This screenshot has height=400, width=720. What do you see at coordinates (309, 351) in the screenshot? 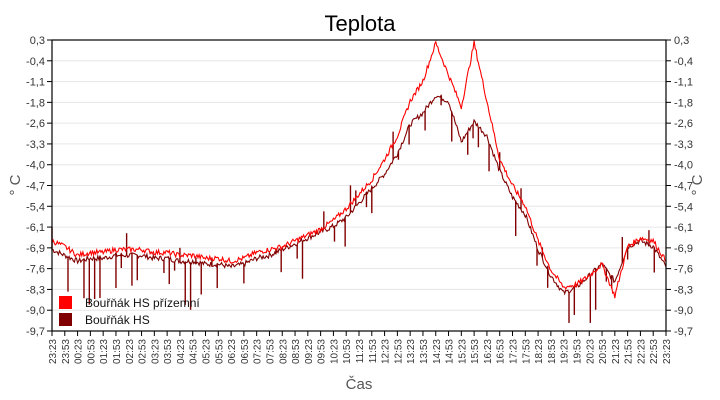
I see `x-tick-label: 09:23` at bounding box center [309, 351].